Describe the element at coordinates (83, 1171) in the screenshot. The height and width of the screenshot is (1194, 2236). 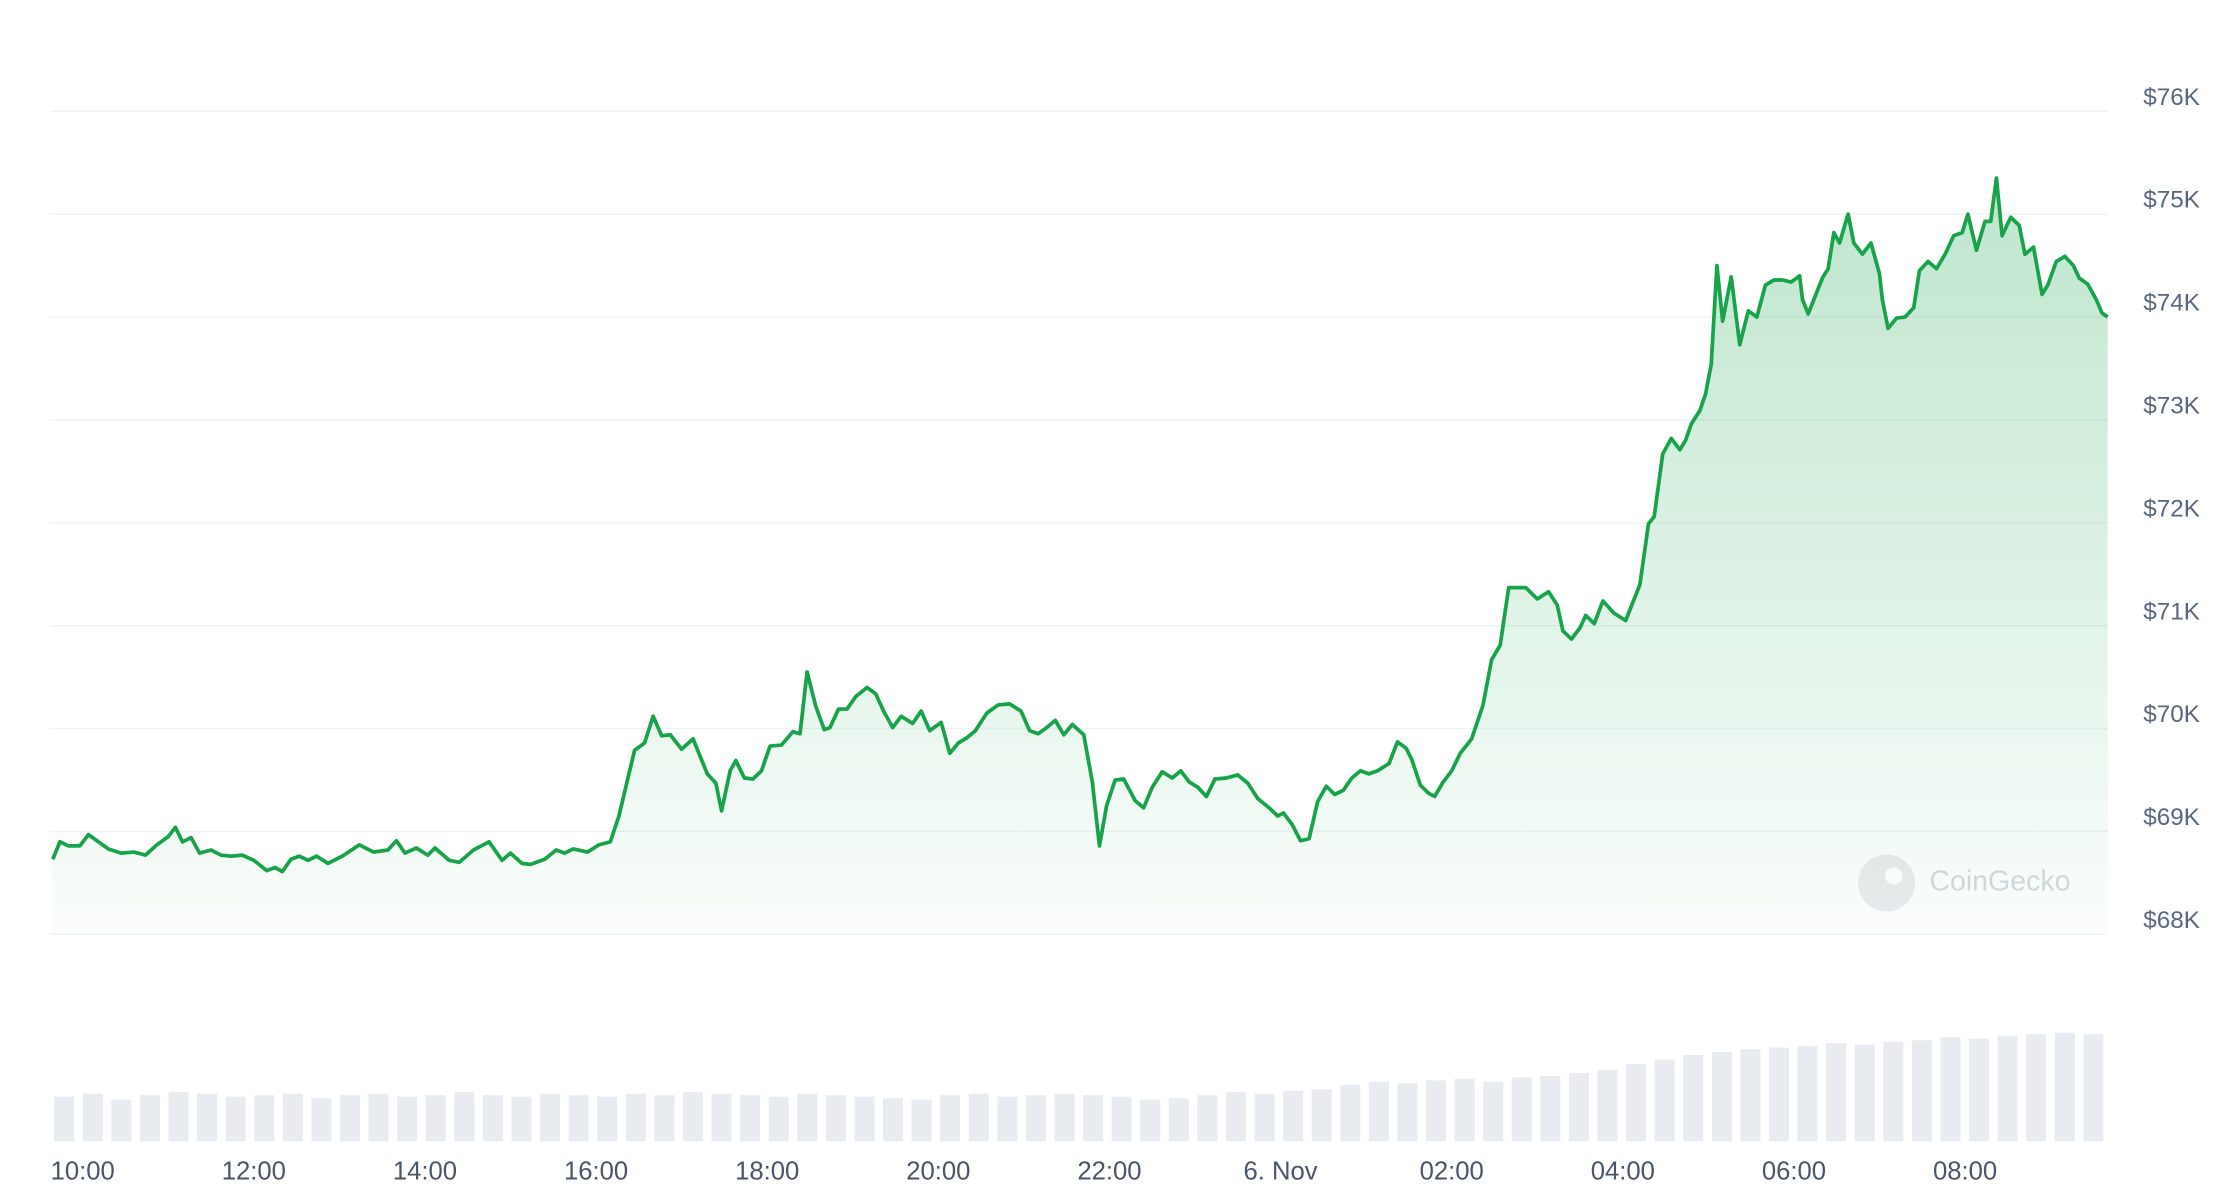
I see `x-tick-label: 10:00` at that location.